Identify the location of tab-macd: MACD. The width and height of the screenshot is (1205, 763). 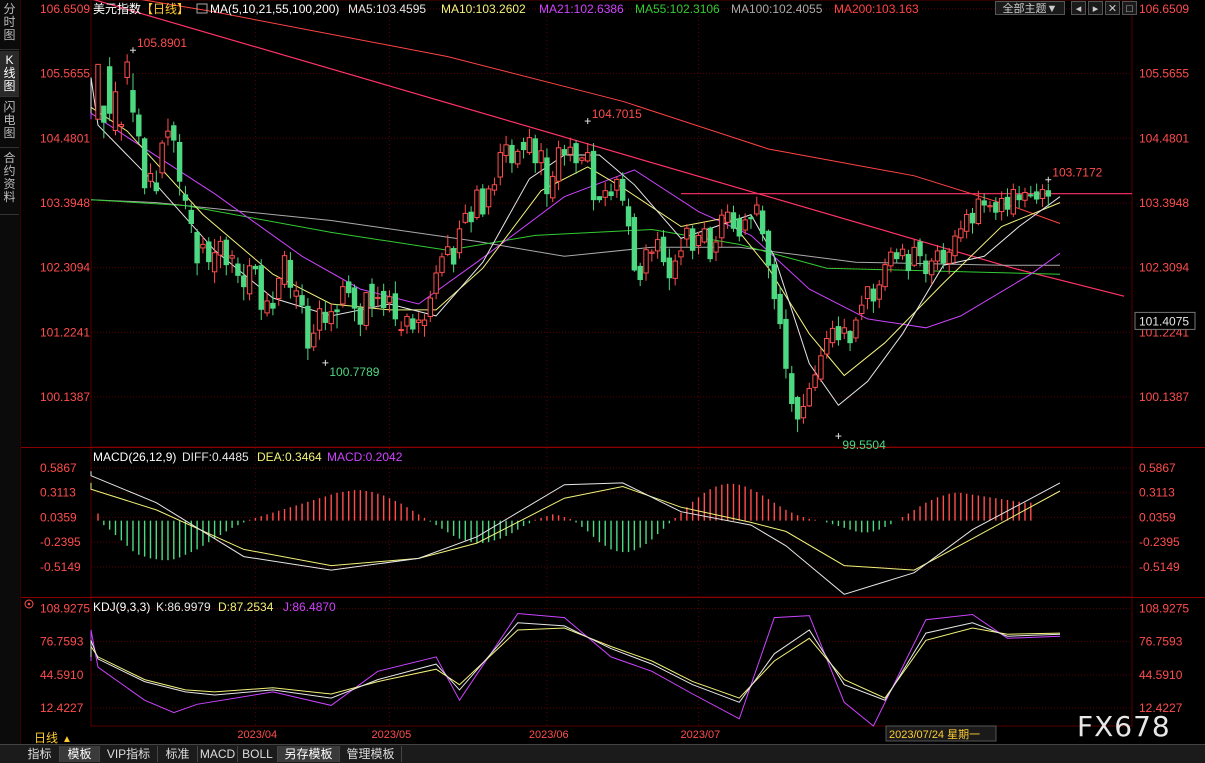
(218, 754).